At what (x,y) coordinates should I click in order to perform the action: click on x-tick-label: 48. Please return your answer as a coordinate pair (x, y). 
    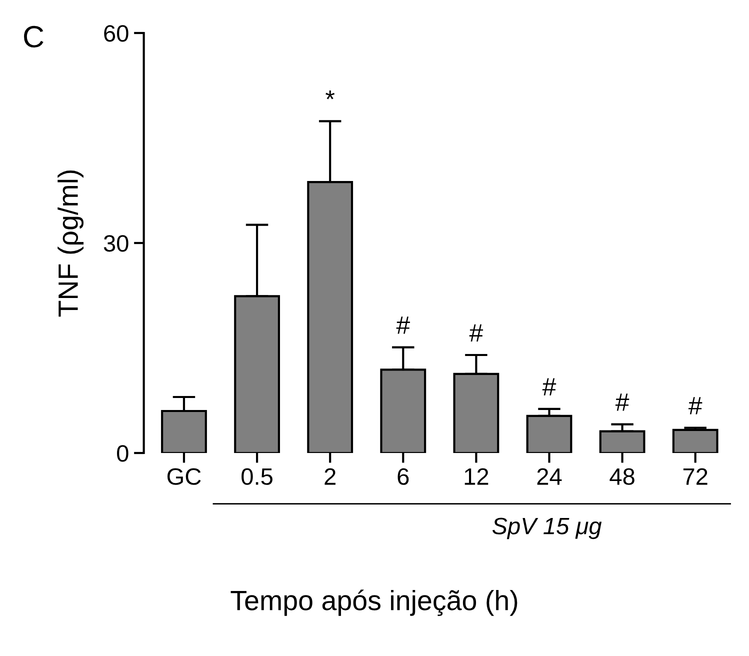
    Looking at the image, I should click on (622, 476).